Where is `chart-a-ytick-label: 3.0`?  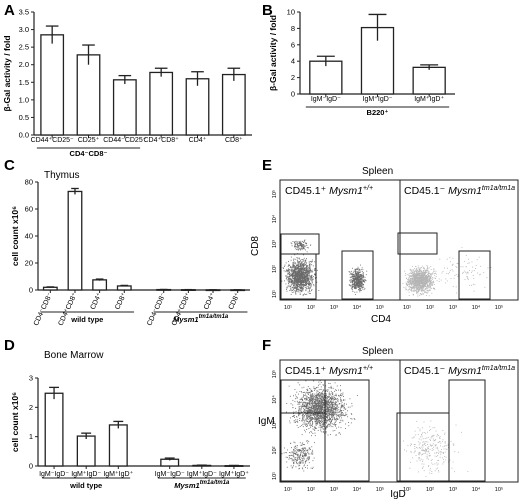 chart-a-ytick-label: 3.0 is located at coordinates (24, 29).